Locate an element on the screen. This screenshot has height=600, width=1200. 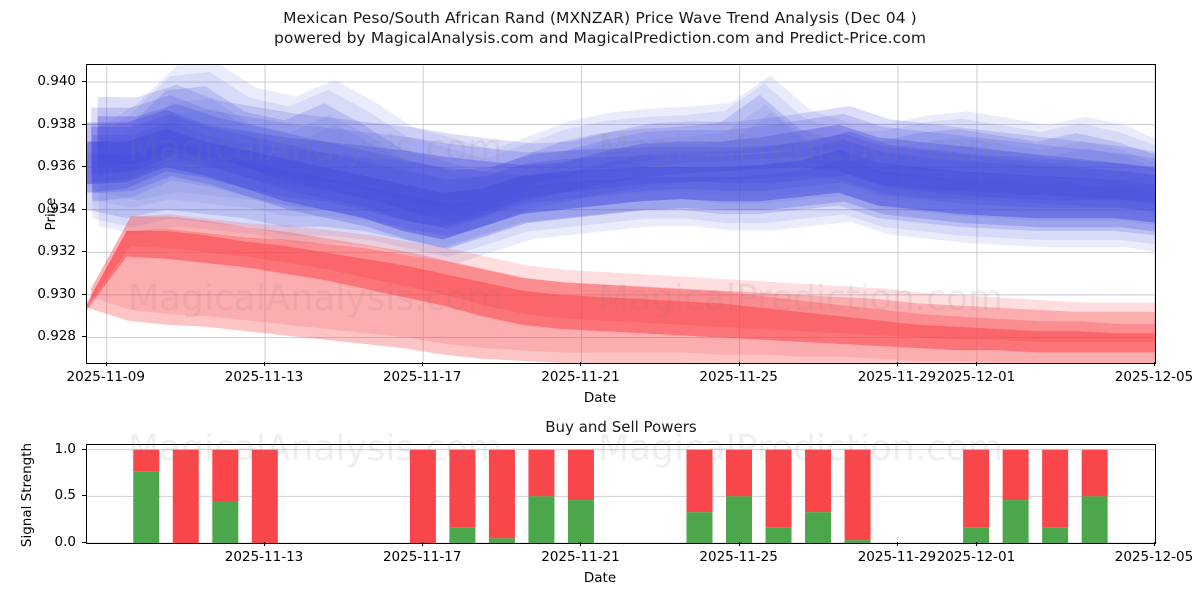
price-y-tick-label: 0.934 is located at coordinates (56, 208).